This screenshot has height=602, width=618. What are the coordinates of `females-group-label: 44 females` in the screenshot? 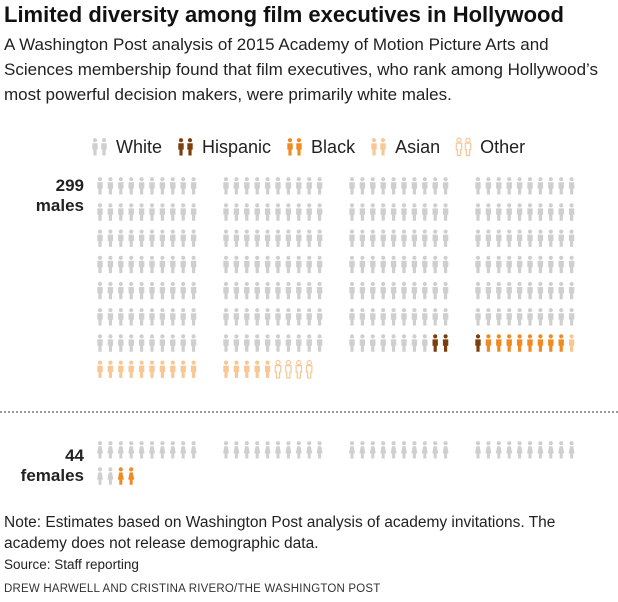 It's located at (46, 466).